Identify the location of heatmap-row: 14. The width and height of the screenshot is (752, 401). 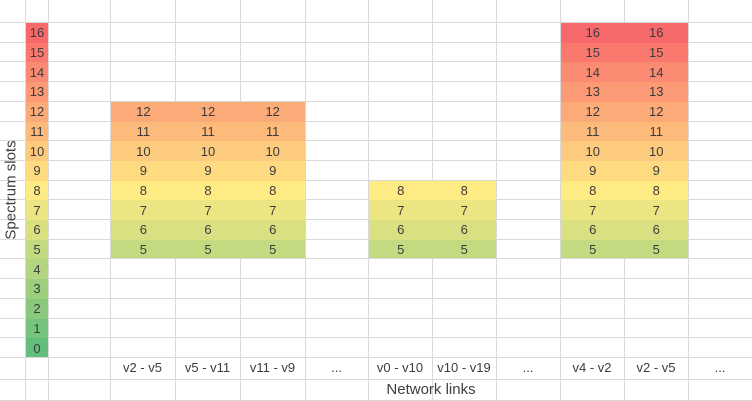
(37, 72).